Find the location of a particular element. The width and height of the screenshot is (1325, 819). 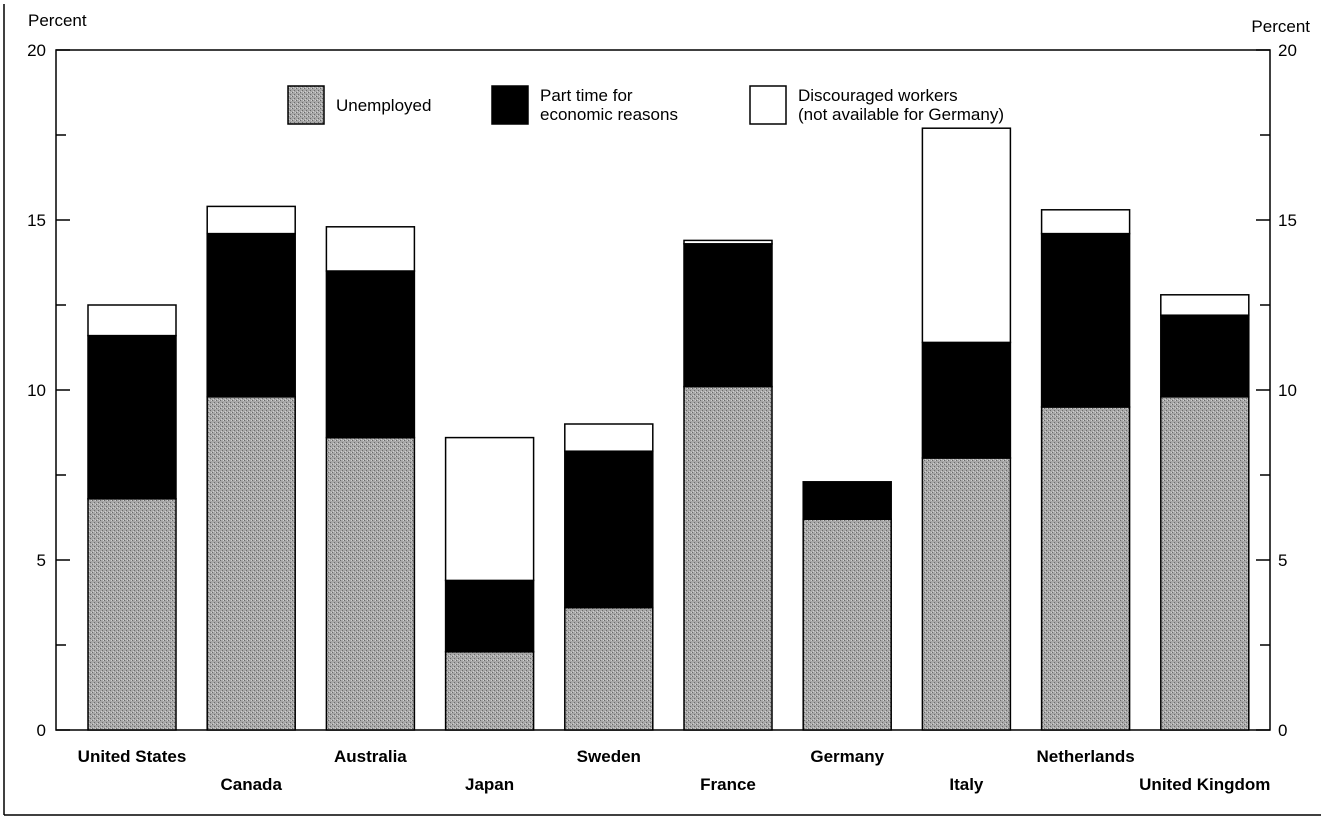

legend-label: Part time for economic reasons is located at coordinates (609, 105).